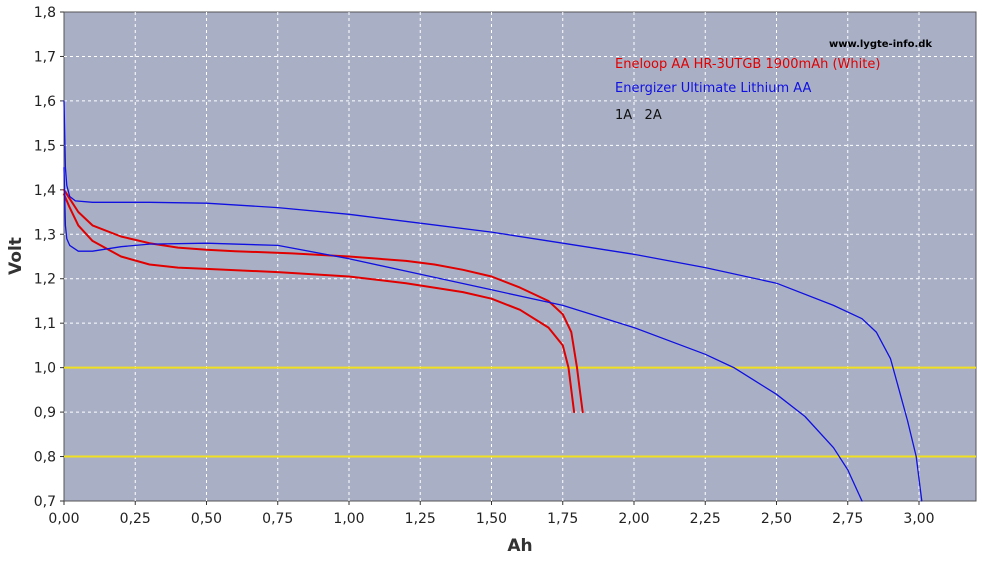 The height and width of the screenshot is (563, 989). What do you see at coordinates (45, 413) in the screenshot?
I see `y-tick-label: 0,9` at bounding box center [45, 413].